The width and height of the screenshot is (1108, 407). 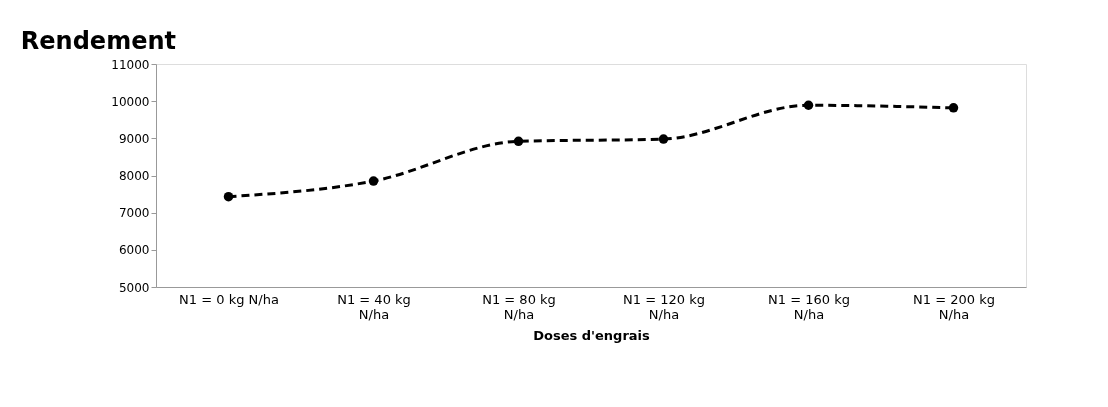 I want to click on x-axis-title: Doses d'engrais, so click(x=592, y=335).